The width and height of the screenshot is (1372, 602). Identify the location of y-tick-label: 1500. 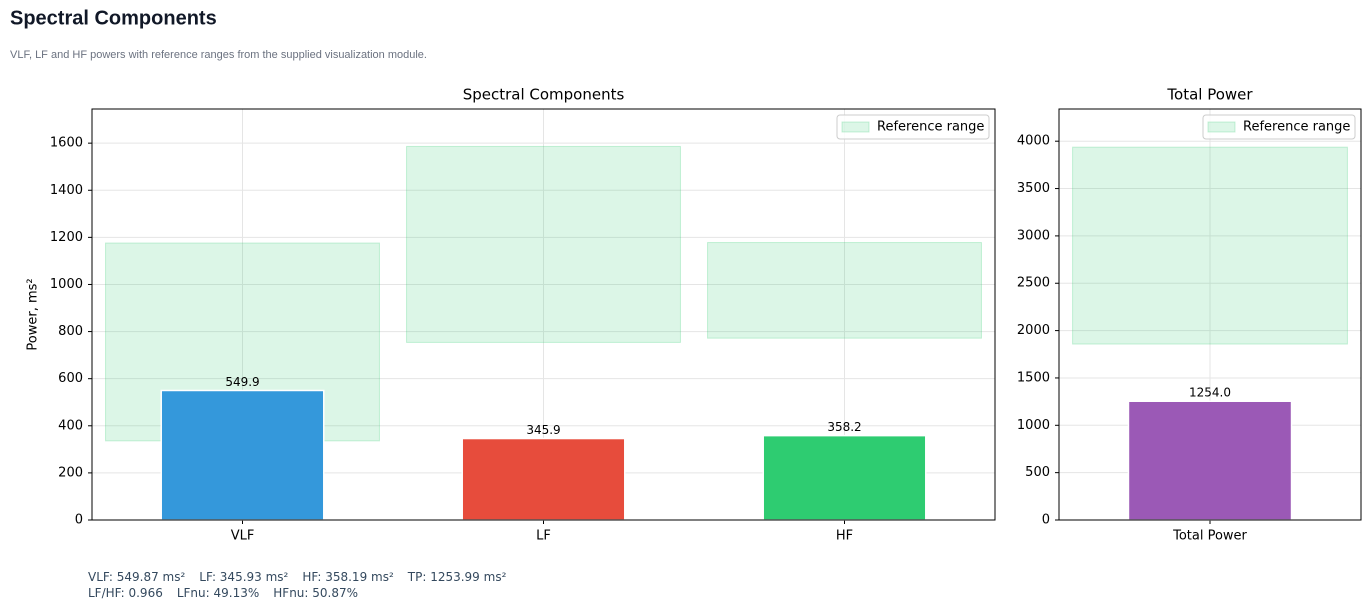
(1033, 377).